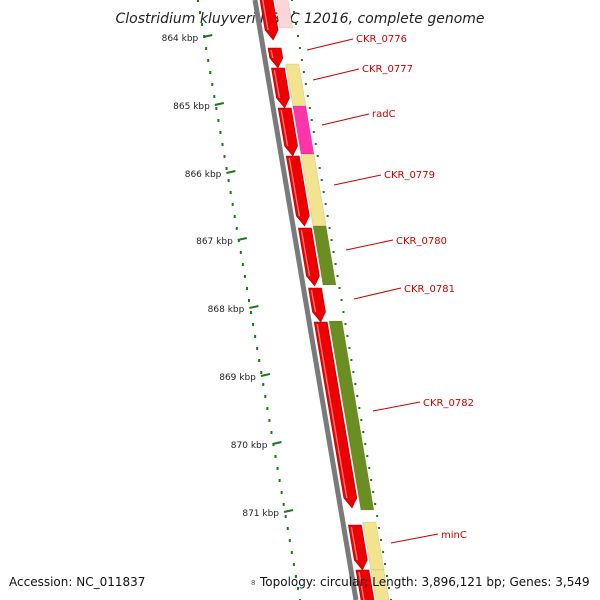  What do you see at coordinates (409, 175) in the screenshot?
I see `gene-label-CKR_0779: CKR_0779` at bounding box center [409, 175].